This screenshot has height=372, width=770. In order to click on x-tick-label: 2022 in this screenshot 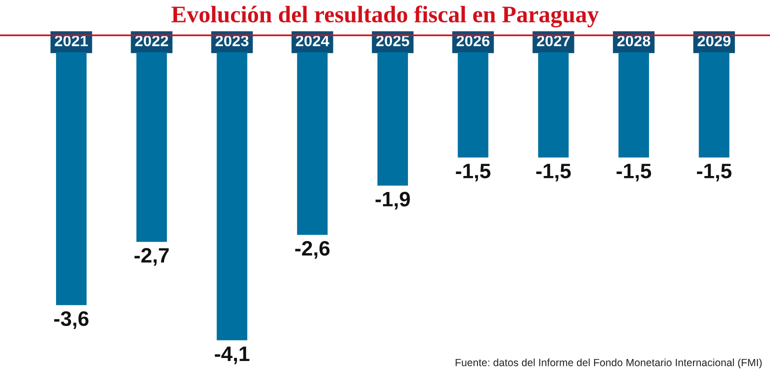, I will do `click(151, 40)`.